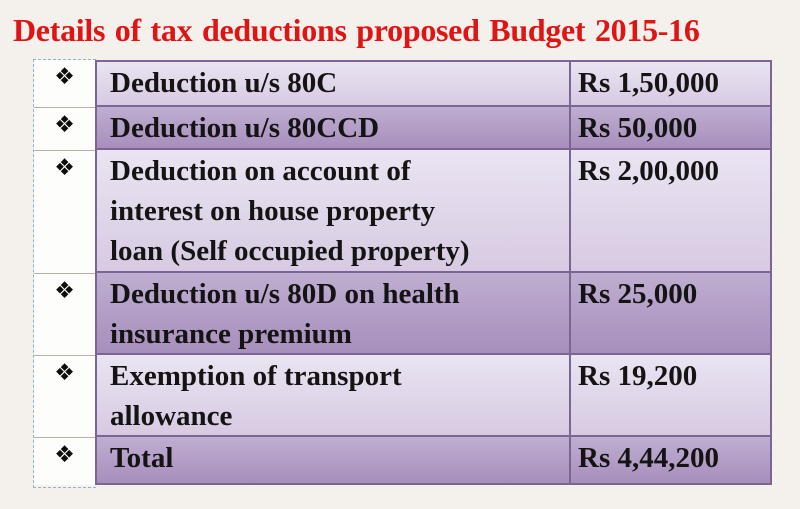 This screenshot has height=509, width=800. Describe the element at coordinates (670, 461) in the screenshot. I see `deduction-amount: Rs 4,44,200` at that location.